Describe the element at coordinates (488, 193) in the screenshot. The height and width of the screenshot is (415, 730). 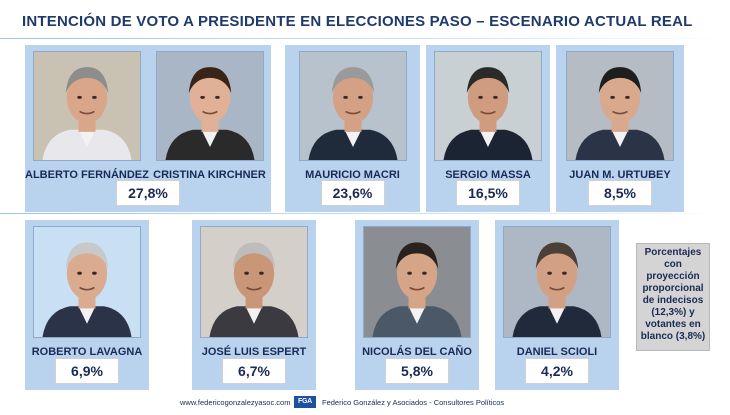
I see `data-label: 16,5%` at that location.